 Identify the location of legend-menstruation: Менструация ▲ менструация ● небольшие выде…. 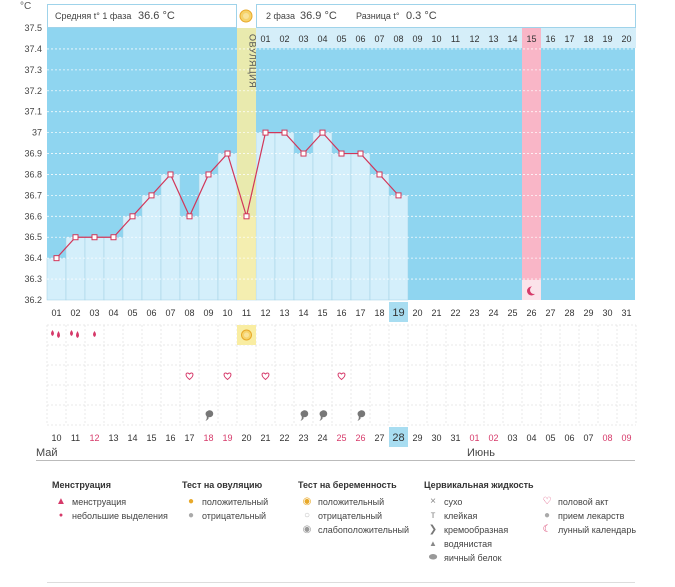
(110, 501).